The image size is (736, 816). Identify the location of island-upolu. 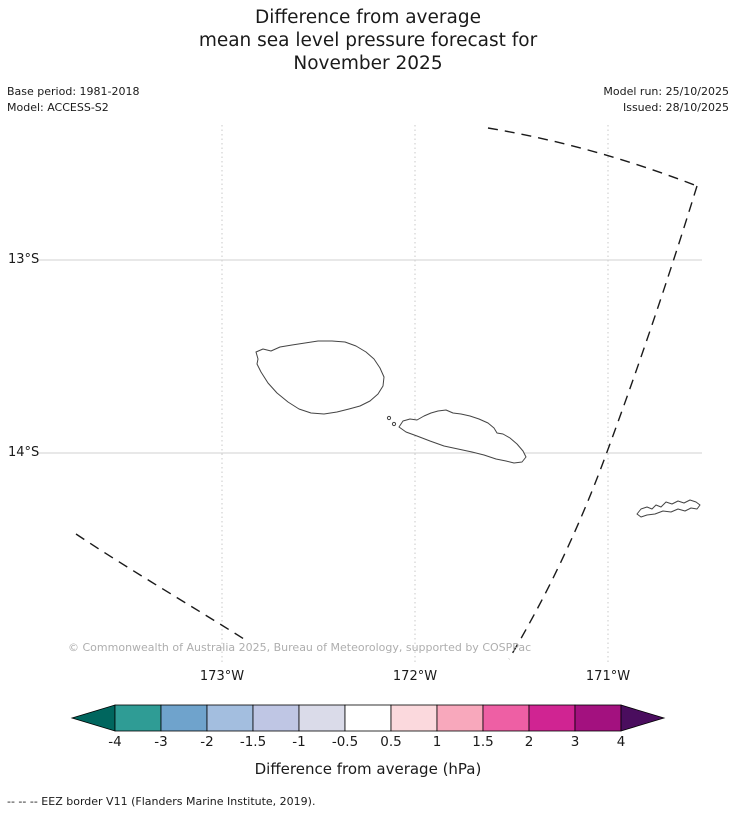
(462, 436).